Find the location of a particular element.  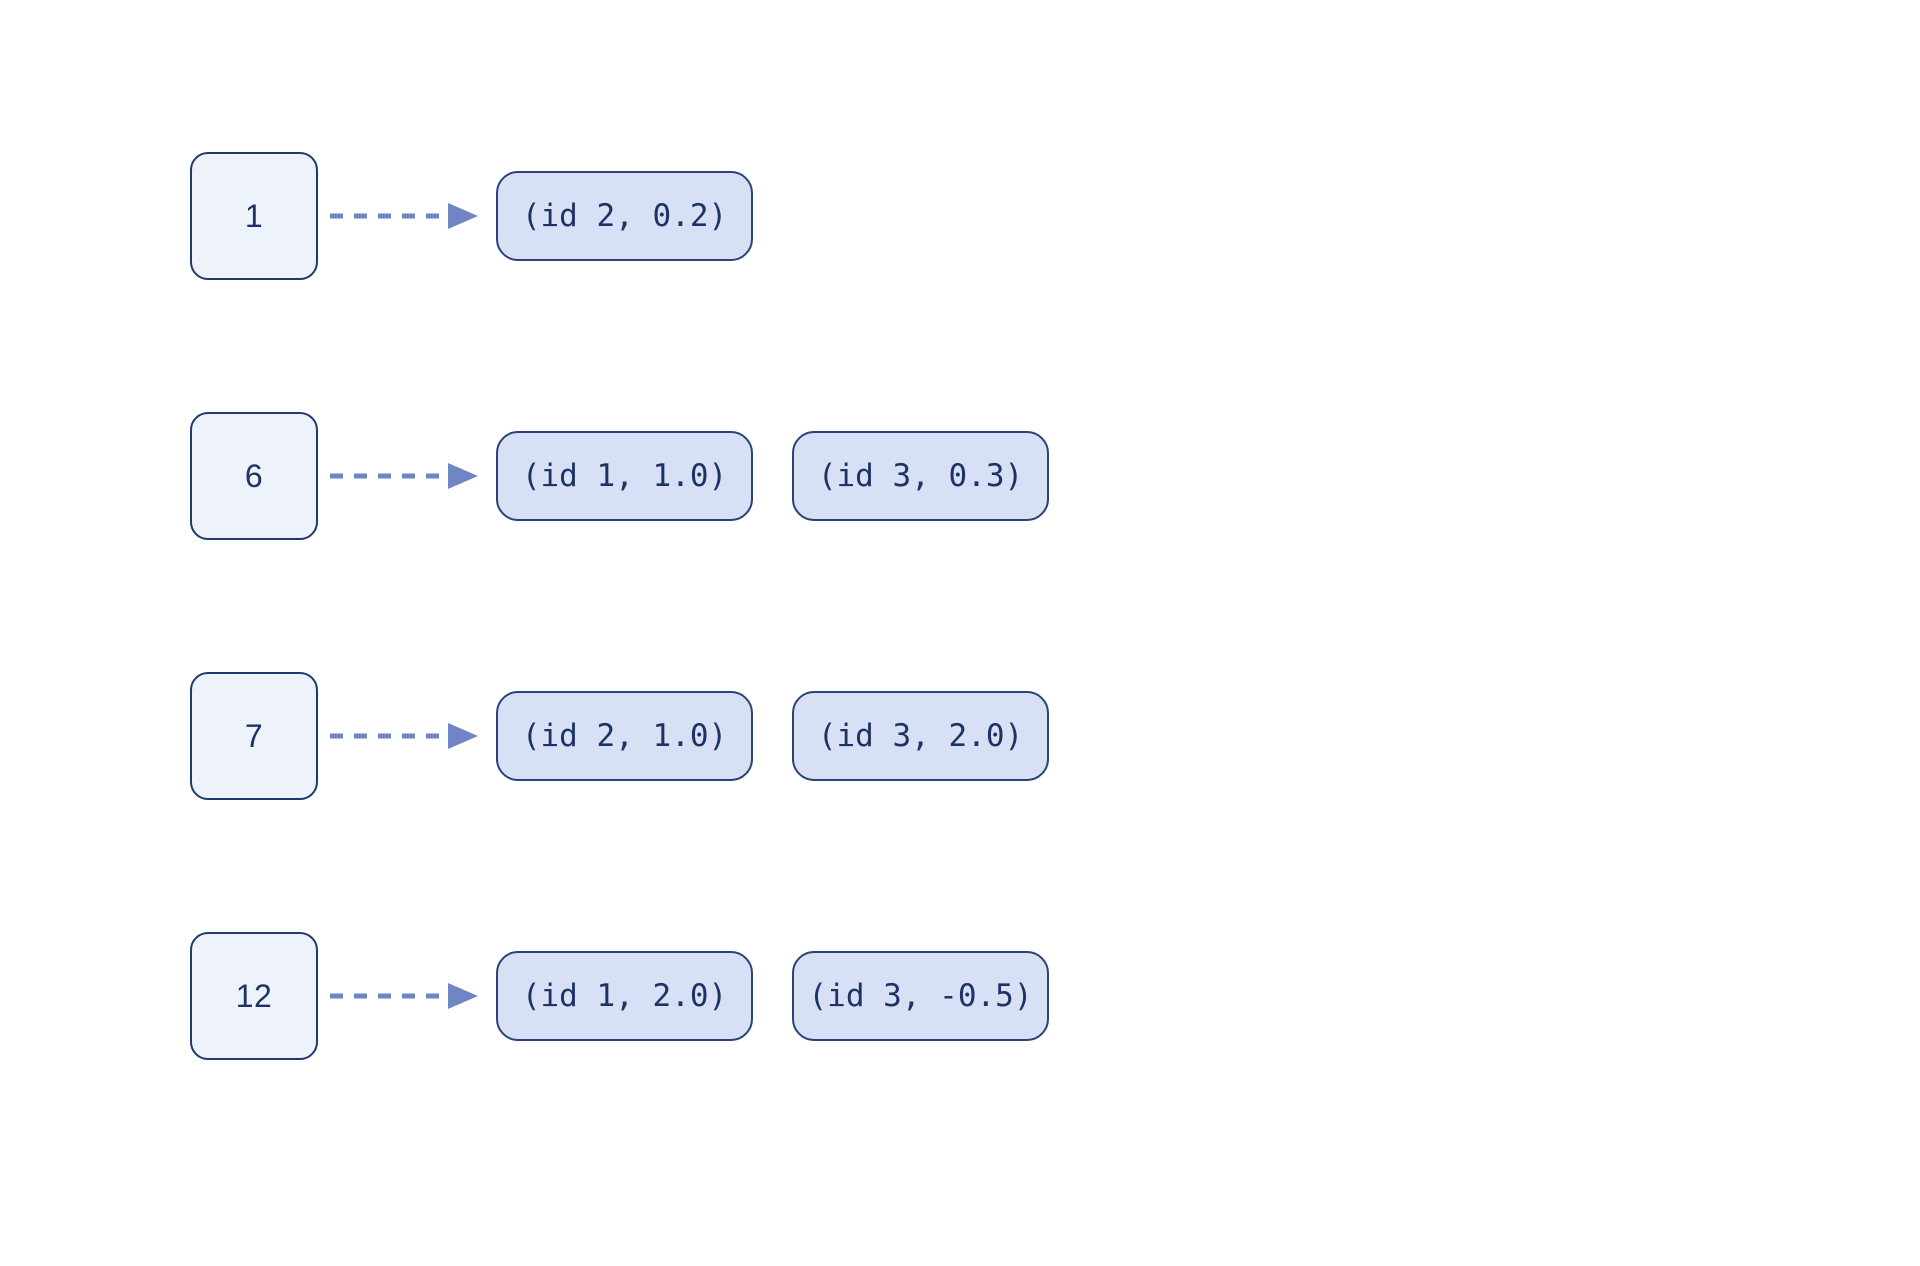

postings-list: (id 2, 1.0) (id 3, 2.0) is located at coordinates (772, 736).